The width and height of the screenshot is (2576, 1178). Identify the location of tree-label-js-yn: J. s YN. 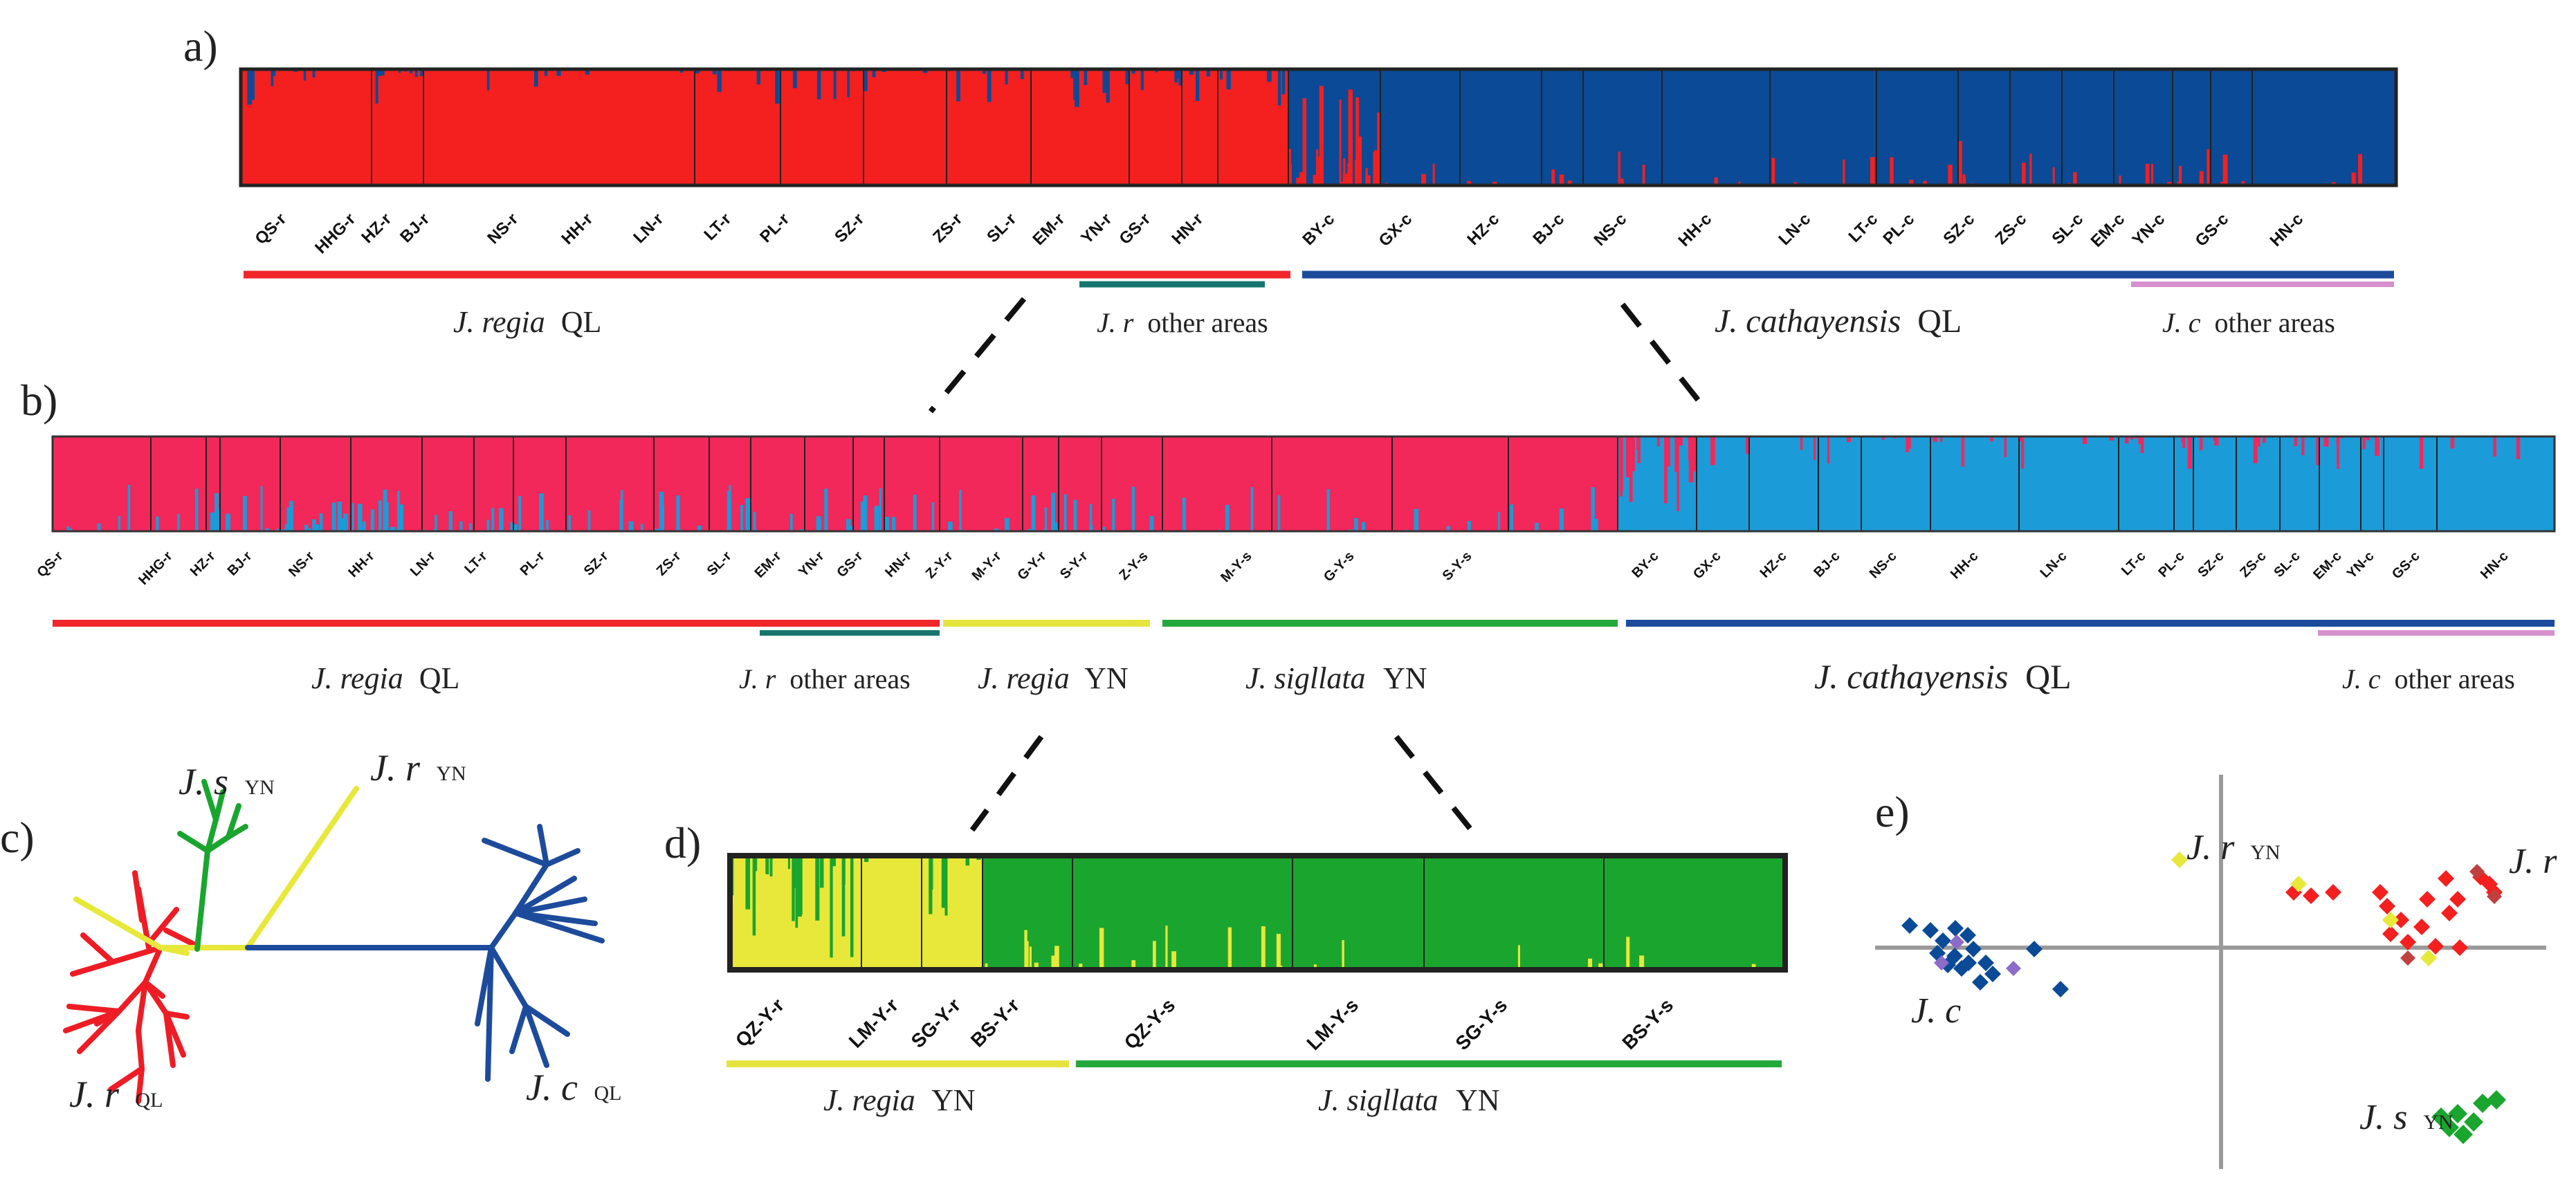
(227, 781).